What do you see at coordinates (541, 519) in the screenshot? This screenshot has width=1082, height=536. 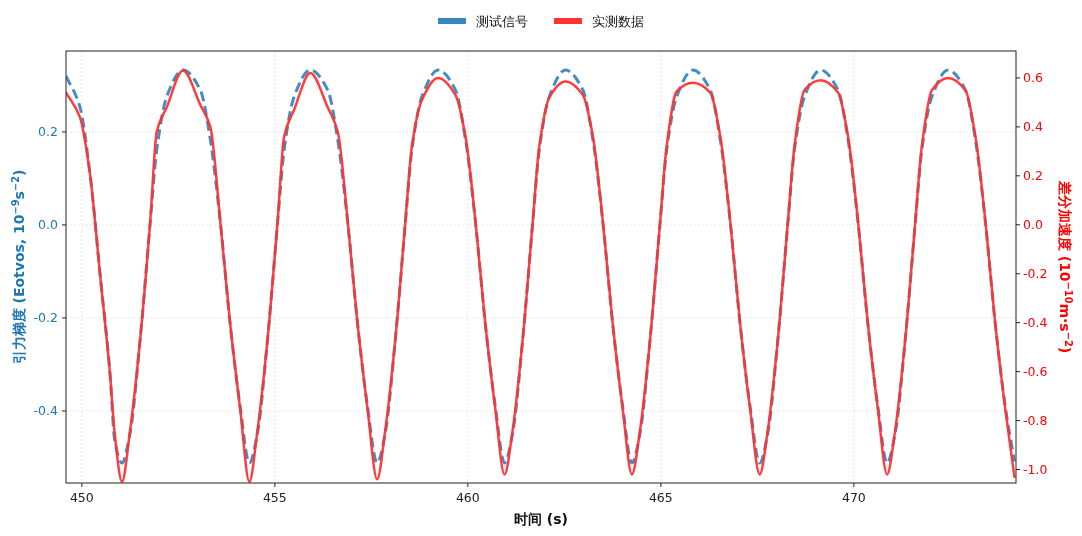 I see `x-axis-title: 时间 (s)` at bounding box center [541, 519].